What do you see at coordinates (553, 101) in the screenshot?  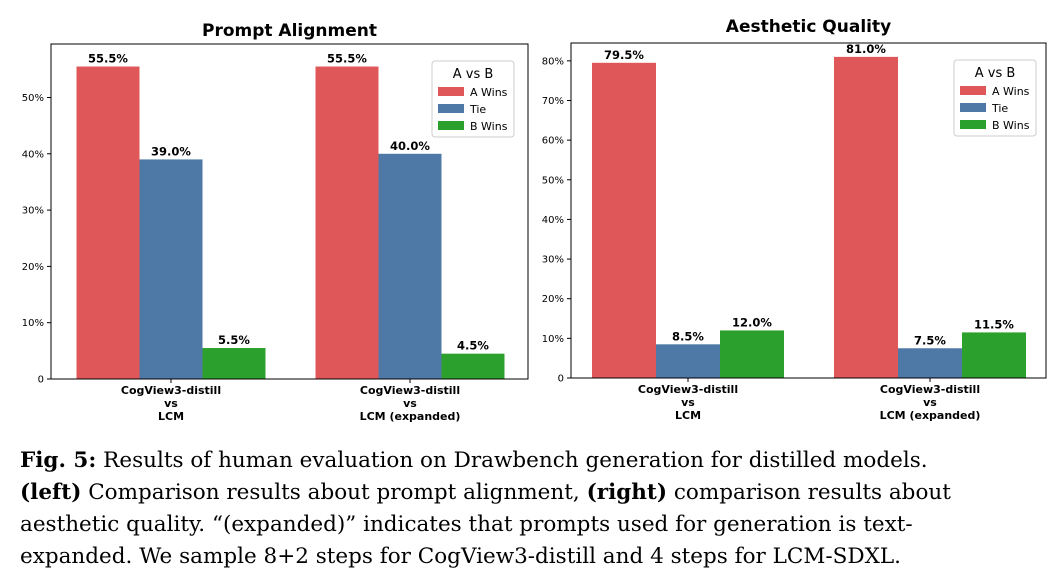 I see `y-tick-label: 70%` at bounding box center [553, 101].